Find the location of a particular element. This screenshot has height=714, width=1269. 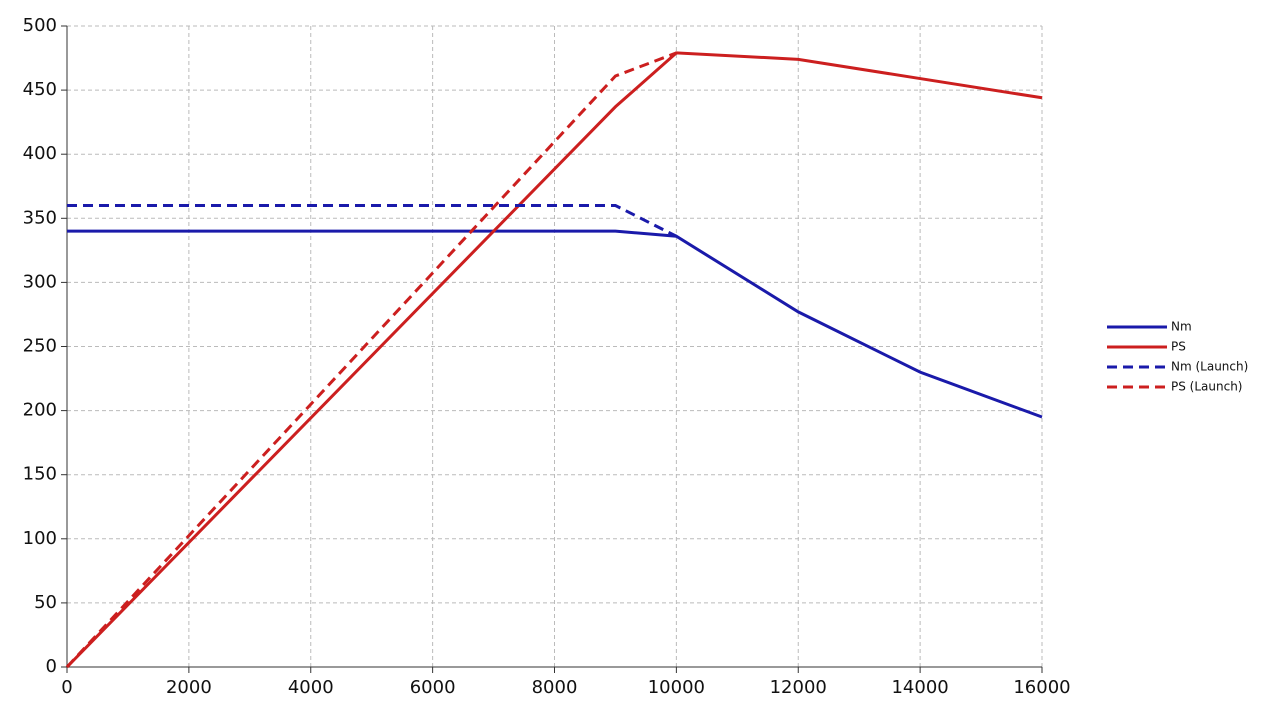

legend-label: PS is located at coordinates (1178, 347).